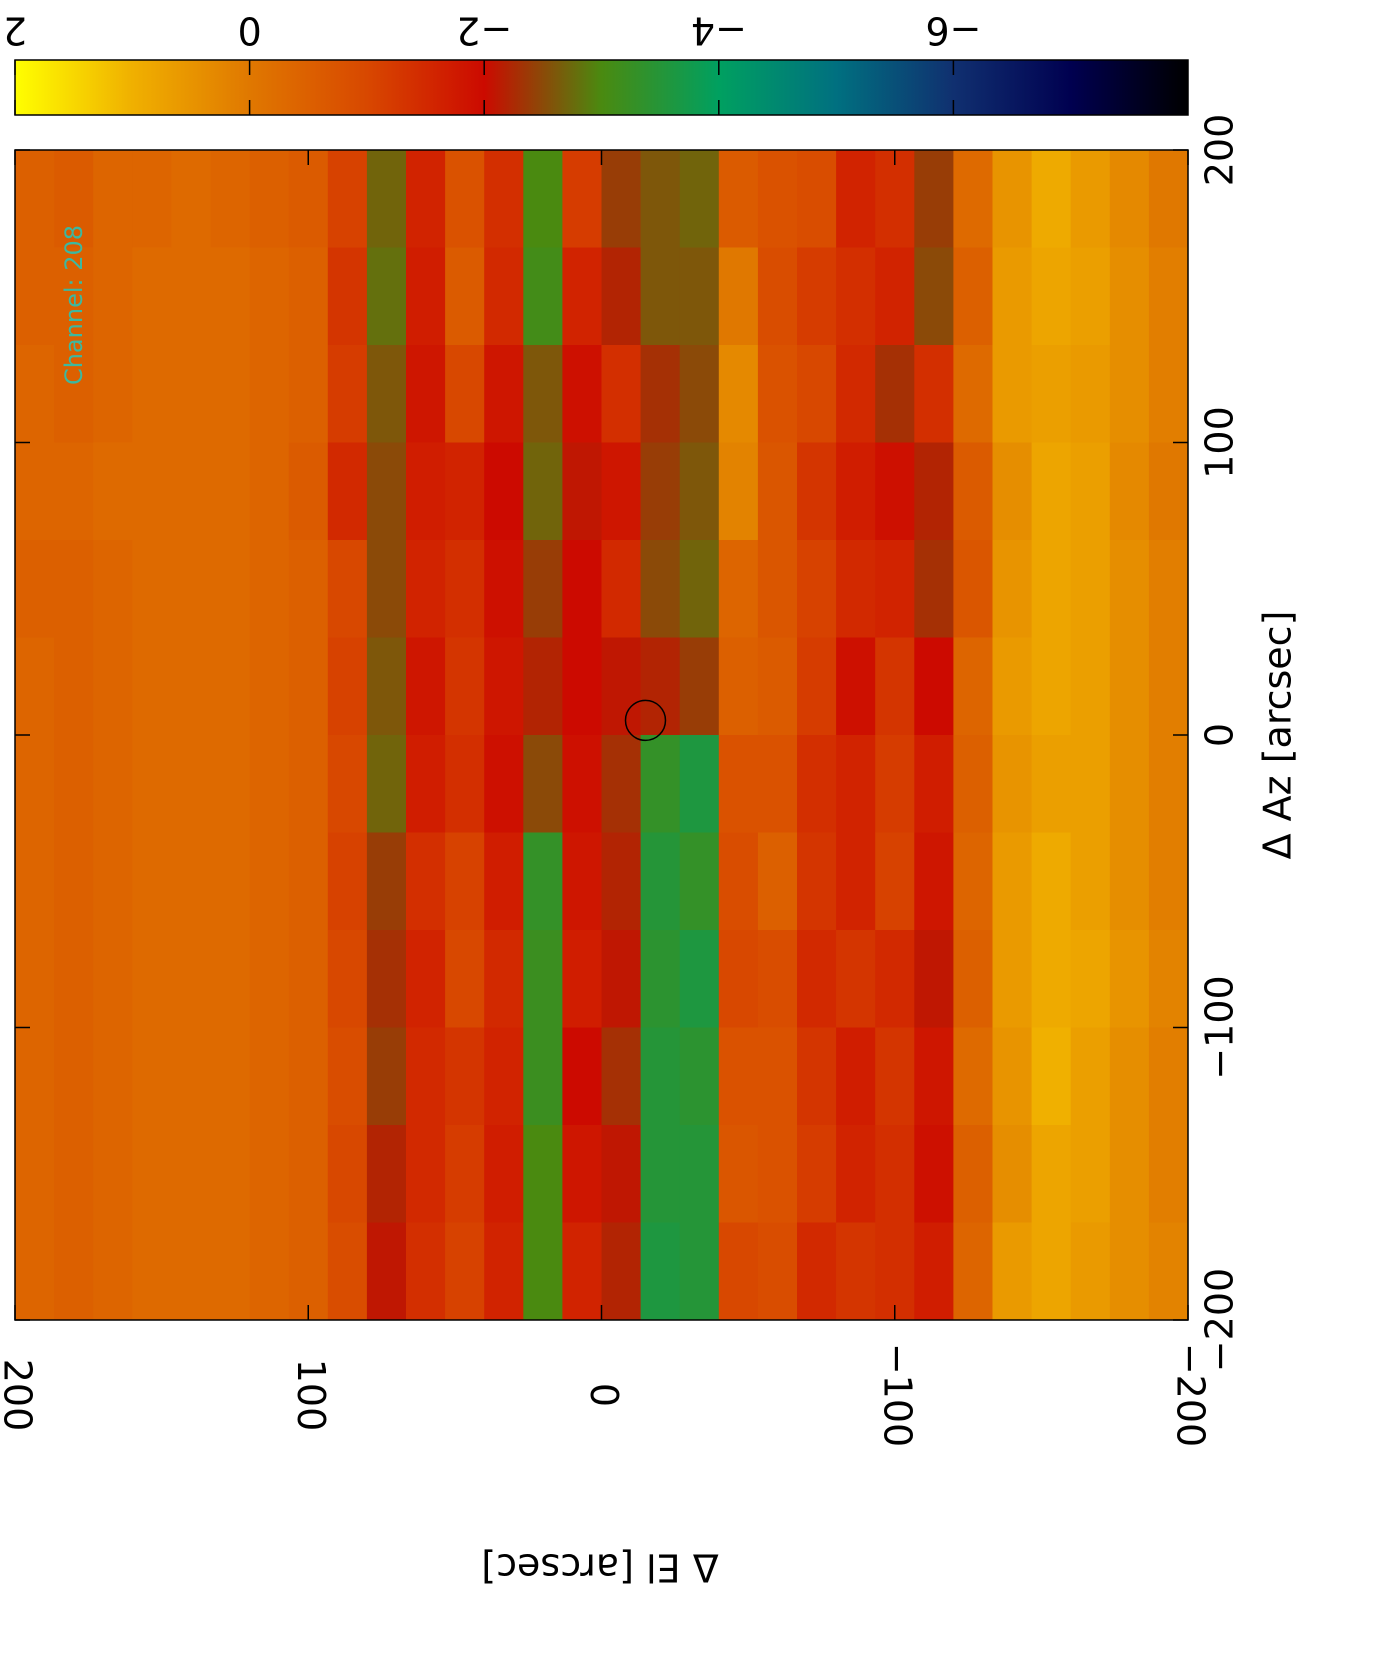 The height and width of the screenshot is (1668, 1385). What do you see at coordinates (599, 1568) in the screenshot?
I see `x-axis-title: Δ El [arcsec]` at bounding box center [599, 1568].